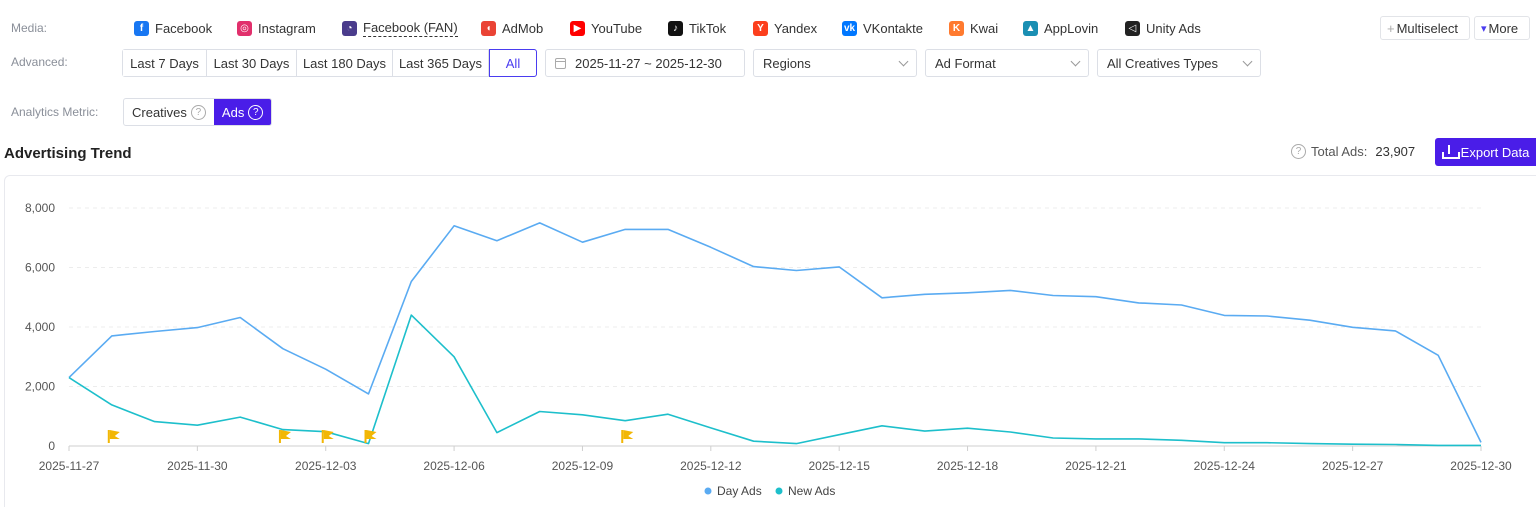 The image size is (1536, 507). I want to click on x-tick-label: 2025-12-18, so click(968, 466).